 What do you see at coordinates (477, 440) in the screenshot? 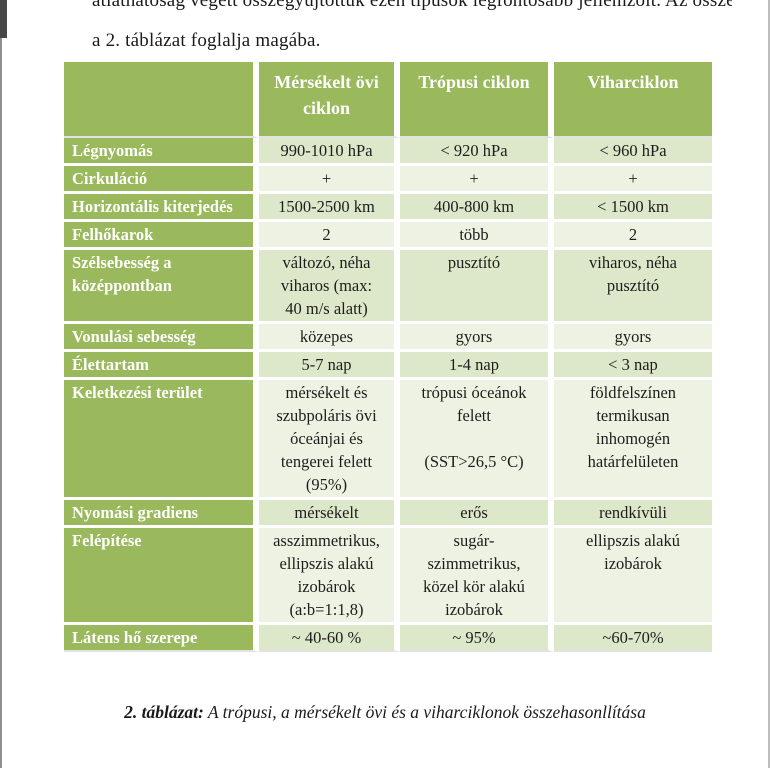
I see `cell-value: trópusi óceánok felett (SST>26,5 °C)` at bounding box center [477, 440].